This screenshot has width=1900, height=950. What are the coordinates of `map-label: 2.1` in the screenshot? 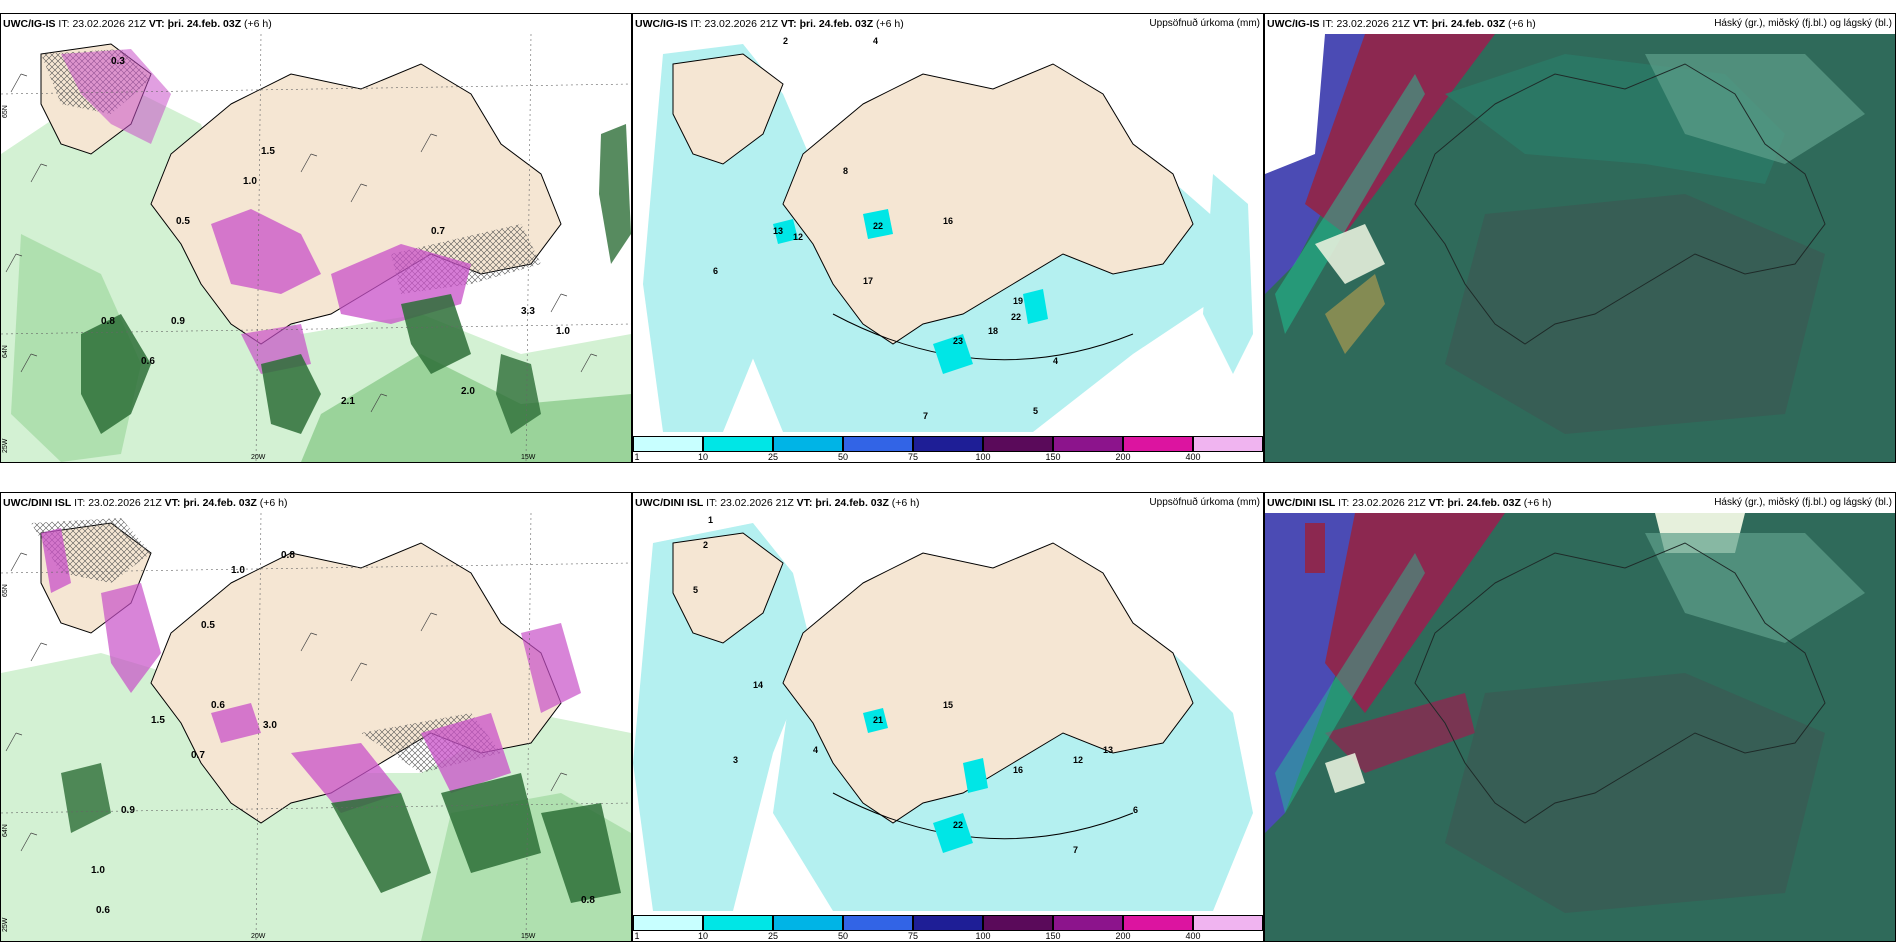 It's located at (348, 401).